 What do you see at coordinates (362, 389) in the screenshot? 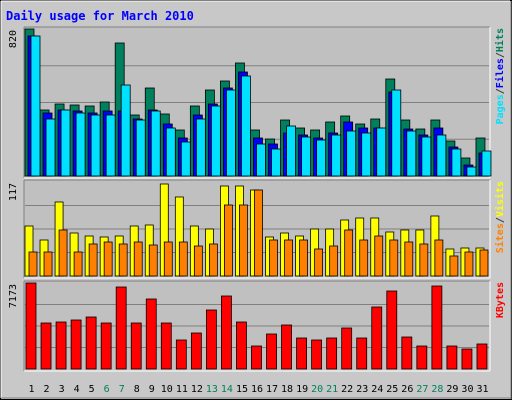
I see `x-tick-label-day-23: 23` at bounding box center [362, 389].